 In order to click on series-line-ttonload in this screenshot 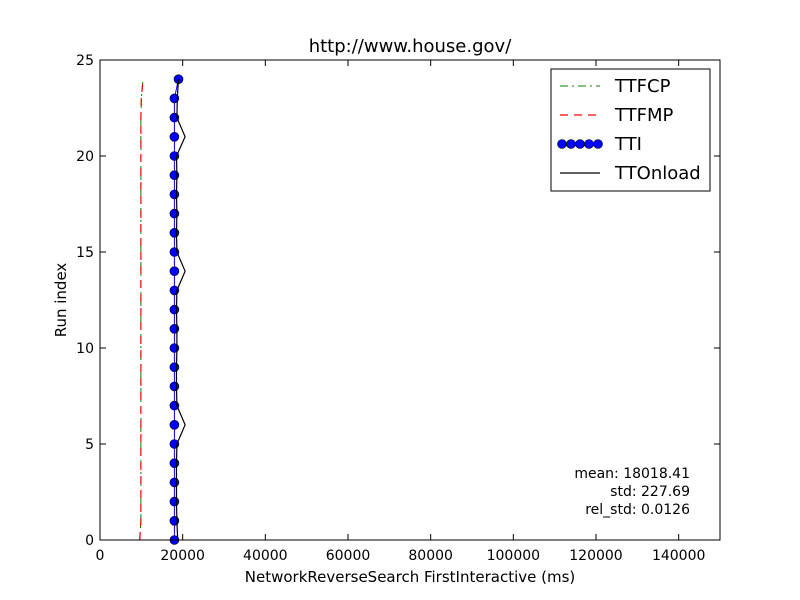, I will do `click(180, 310)`.